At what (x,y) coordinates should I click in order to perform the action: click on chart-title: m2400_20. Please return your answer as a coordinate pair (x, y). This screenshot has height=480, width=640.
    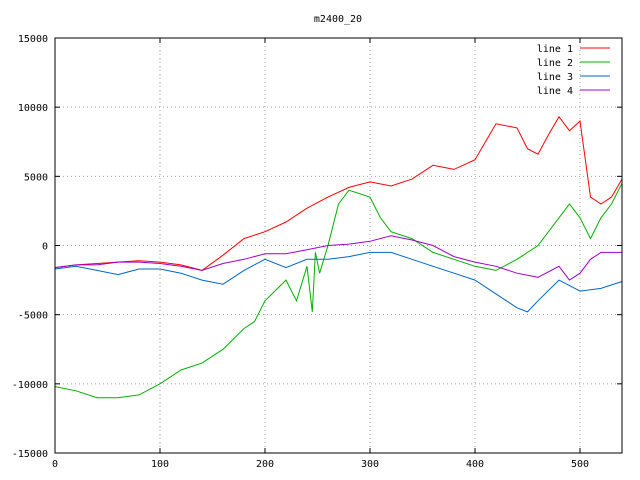
    Looking at the image, I should click on (338, 19).